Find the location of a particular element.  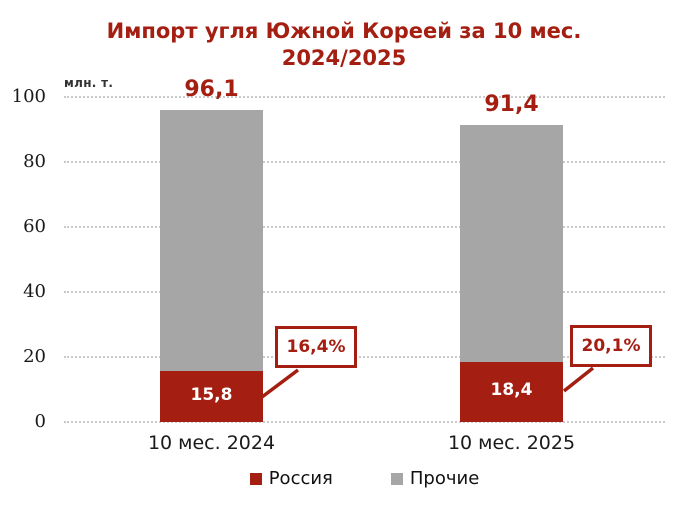

bar-russia-segment: 18,4 is located at coordinates (511, 392).